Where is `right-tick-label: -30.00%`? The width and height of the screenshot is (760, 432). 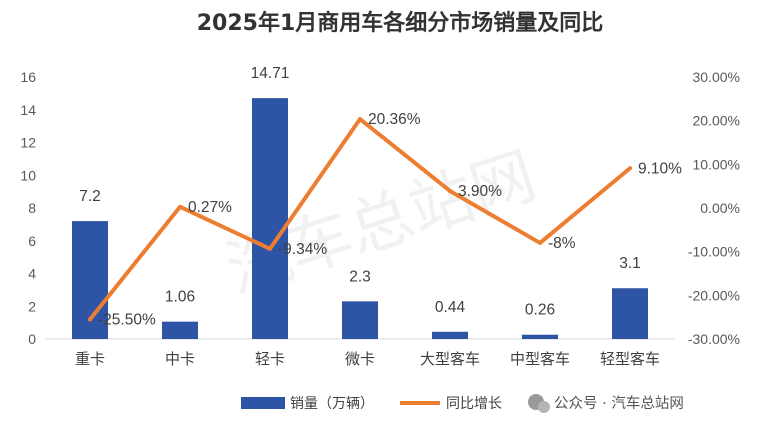 right-tick-label: -30.00% is located at coordinates (714, 339).